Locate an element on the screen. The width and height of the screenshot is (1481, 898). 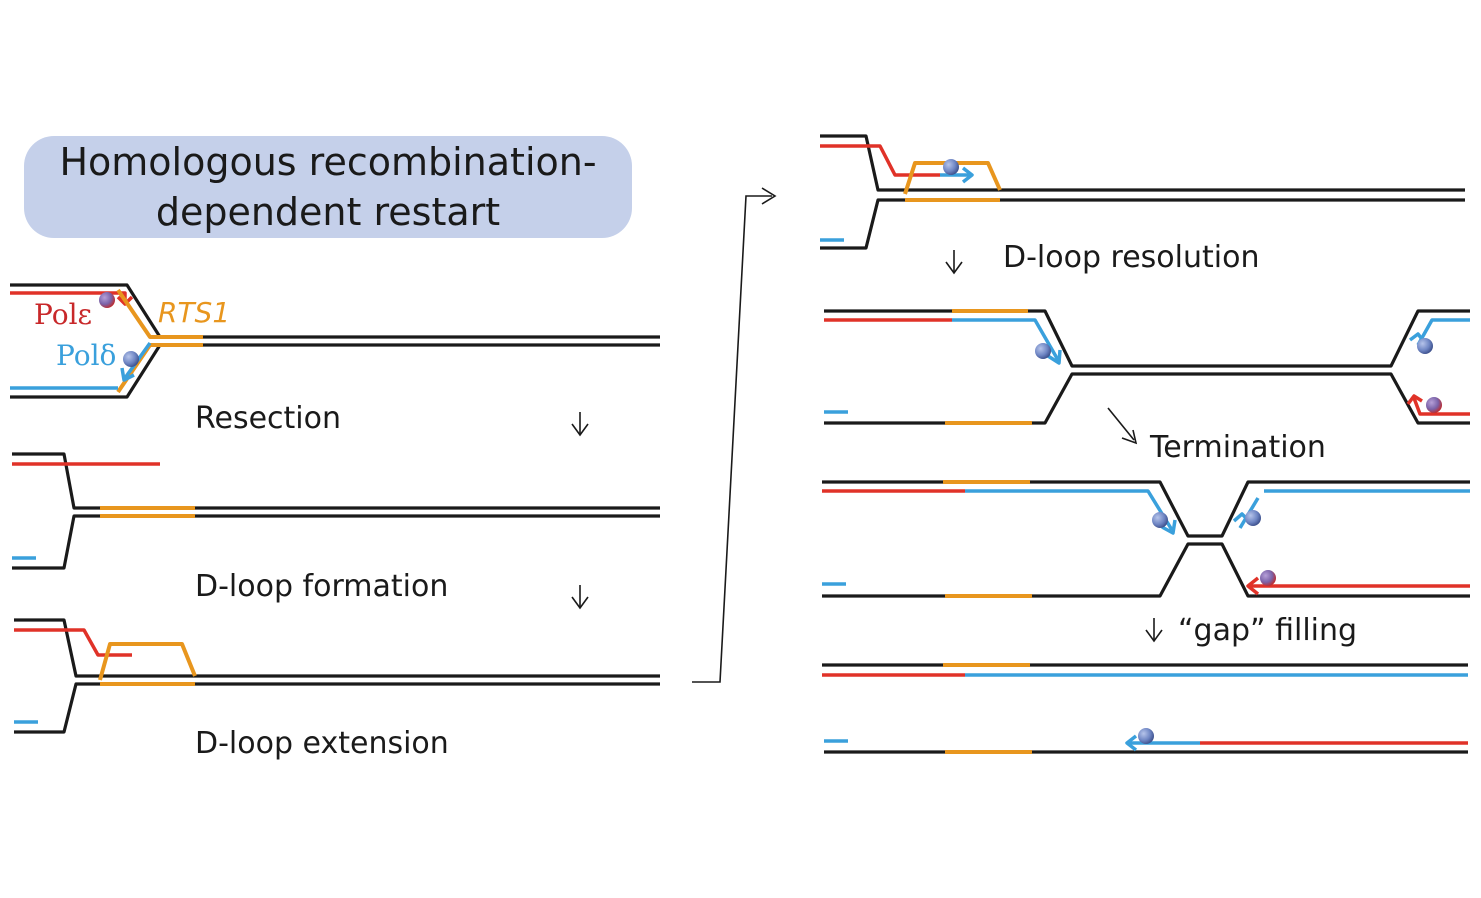
step-dloop-extension: D-loop extension is located at coordinates (322, 743).